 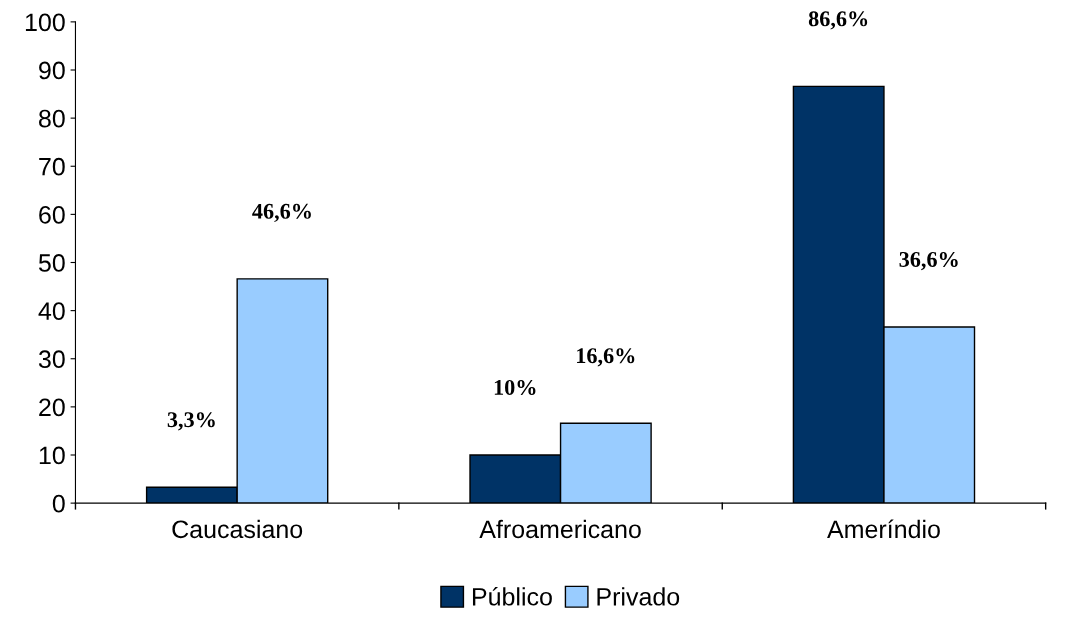 I want to click on data-label: 10%, so click(x=515, y=387).